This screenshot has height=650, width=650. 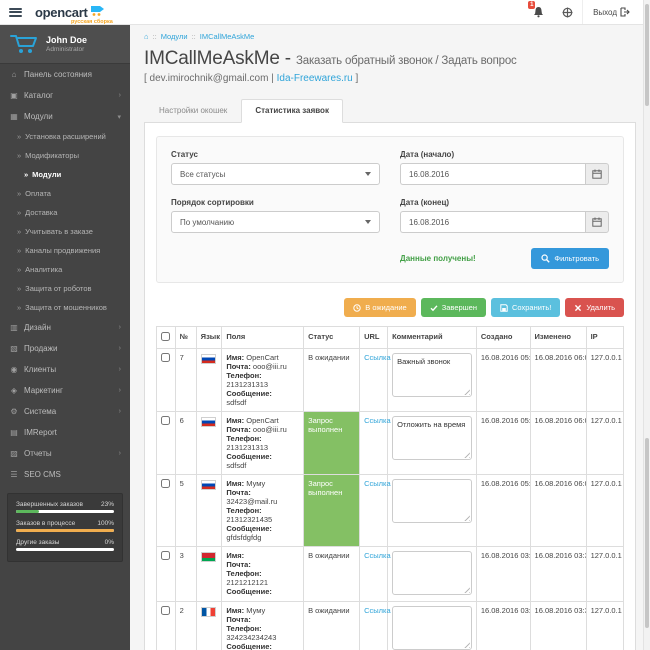 I want to click on page-subtitle: Заказать обратный звонок / Задать вопрос, so click(x=406, y=61).